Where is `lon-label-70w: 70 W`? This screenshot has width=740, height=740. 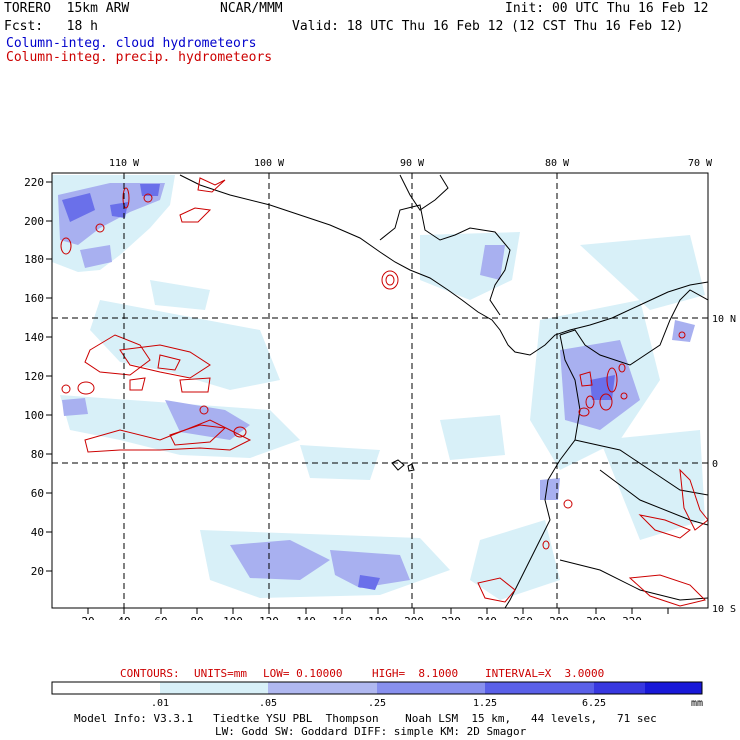 lon-label-70w: 70 W is located at coordinates (700, 163).